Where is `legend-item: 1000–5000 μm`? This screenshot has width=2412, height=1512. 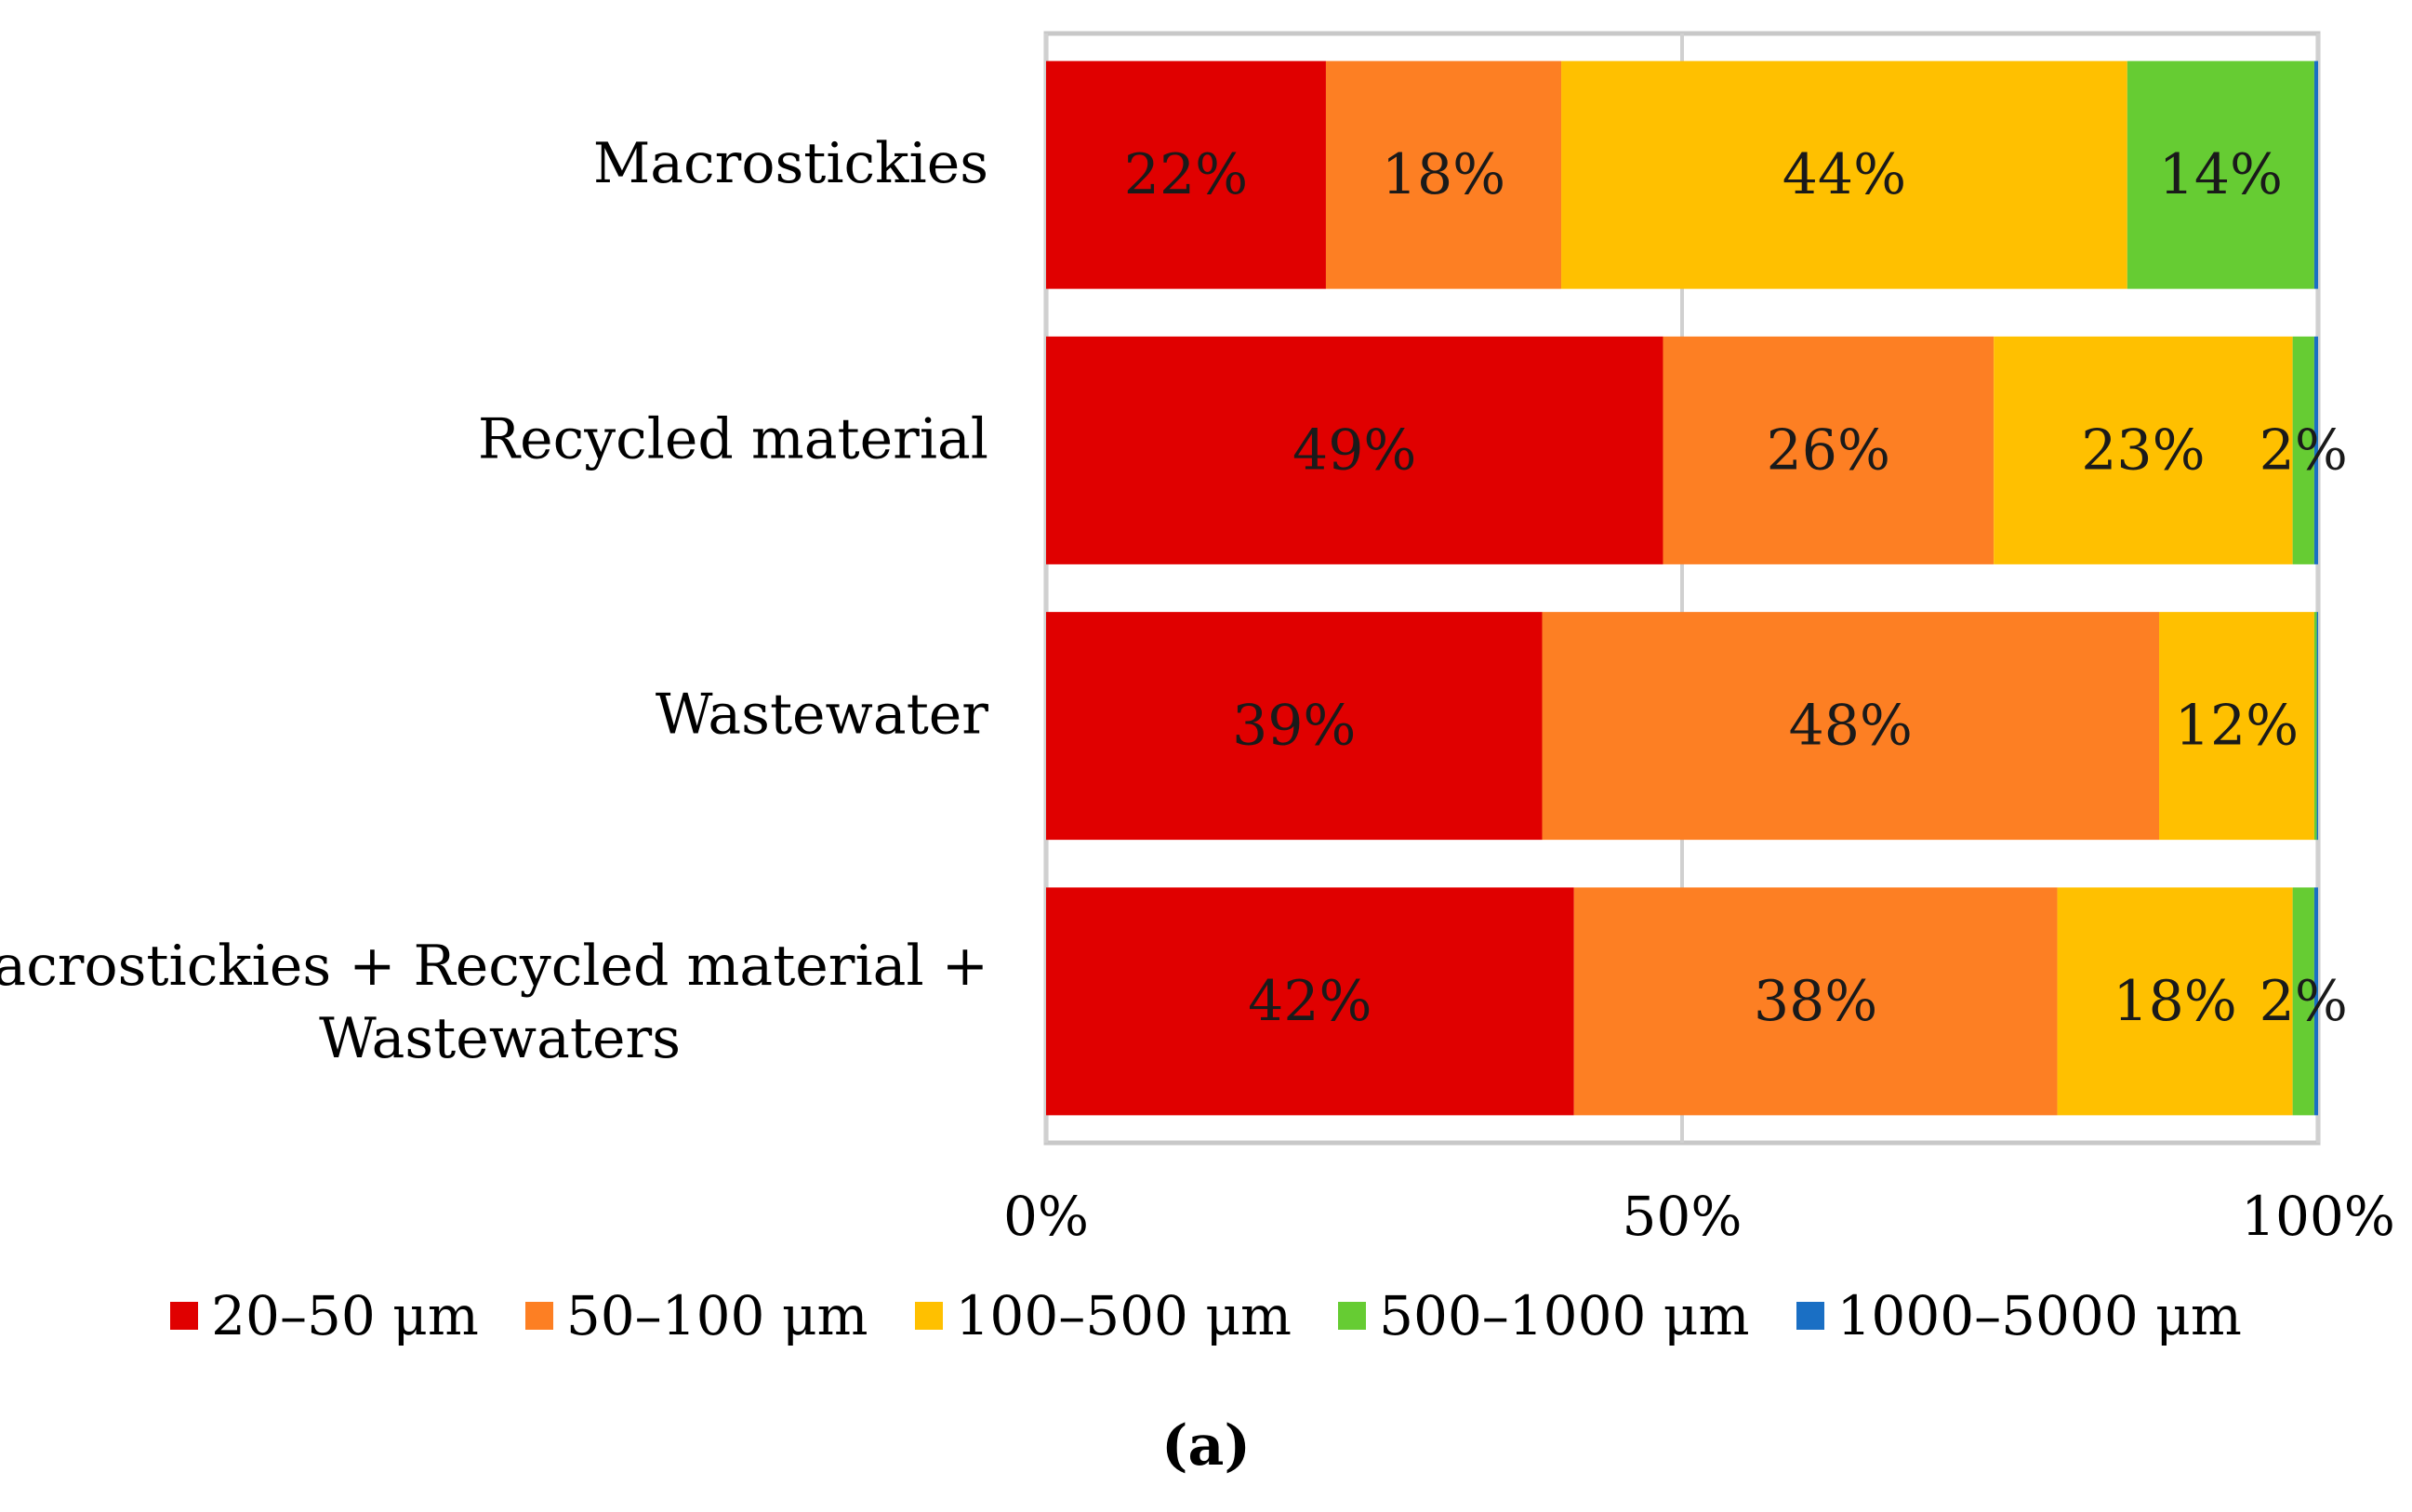 legend-item: 1000–5000 μm is located at coordinates (2019, 1315).